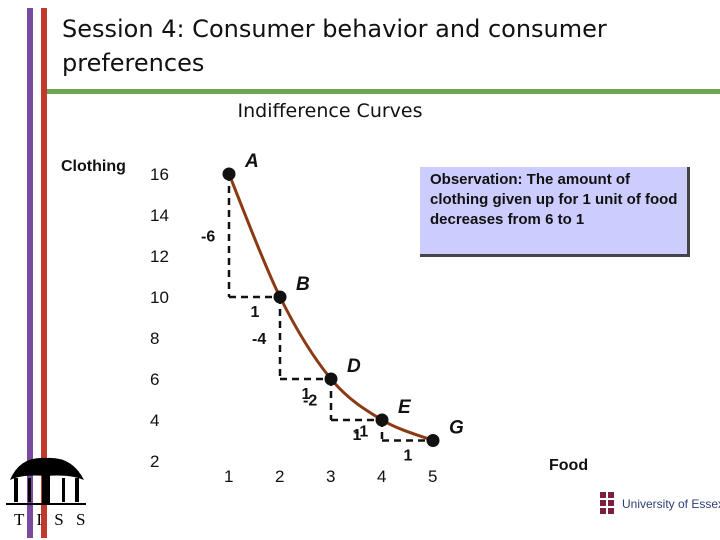 The height and width of the screenshot is (540, 720). I want to click on bundle-label-a: A, so click(251, 161).